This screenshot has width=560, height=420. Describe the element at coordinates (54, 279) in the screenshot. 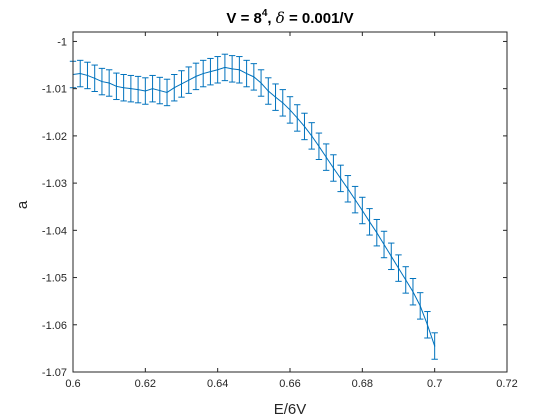

I see `y-tick-label: -1.05` at that location.